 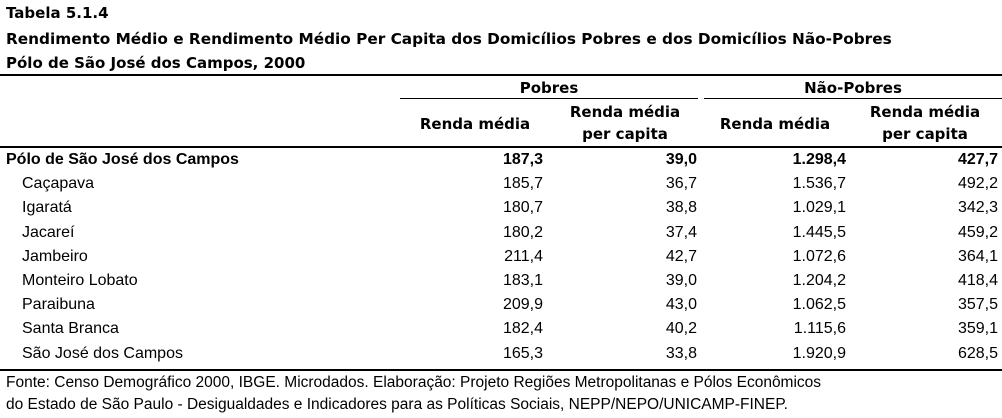 I want to click on group-header: Não-Pobres, so click(x=853, y=88).